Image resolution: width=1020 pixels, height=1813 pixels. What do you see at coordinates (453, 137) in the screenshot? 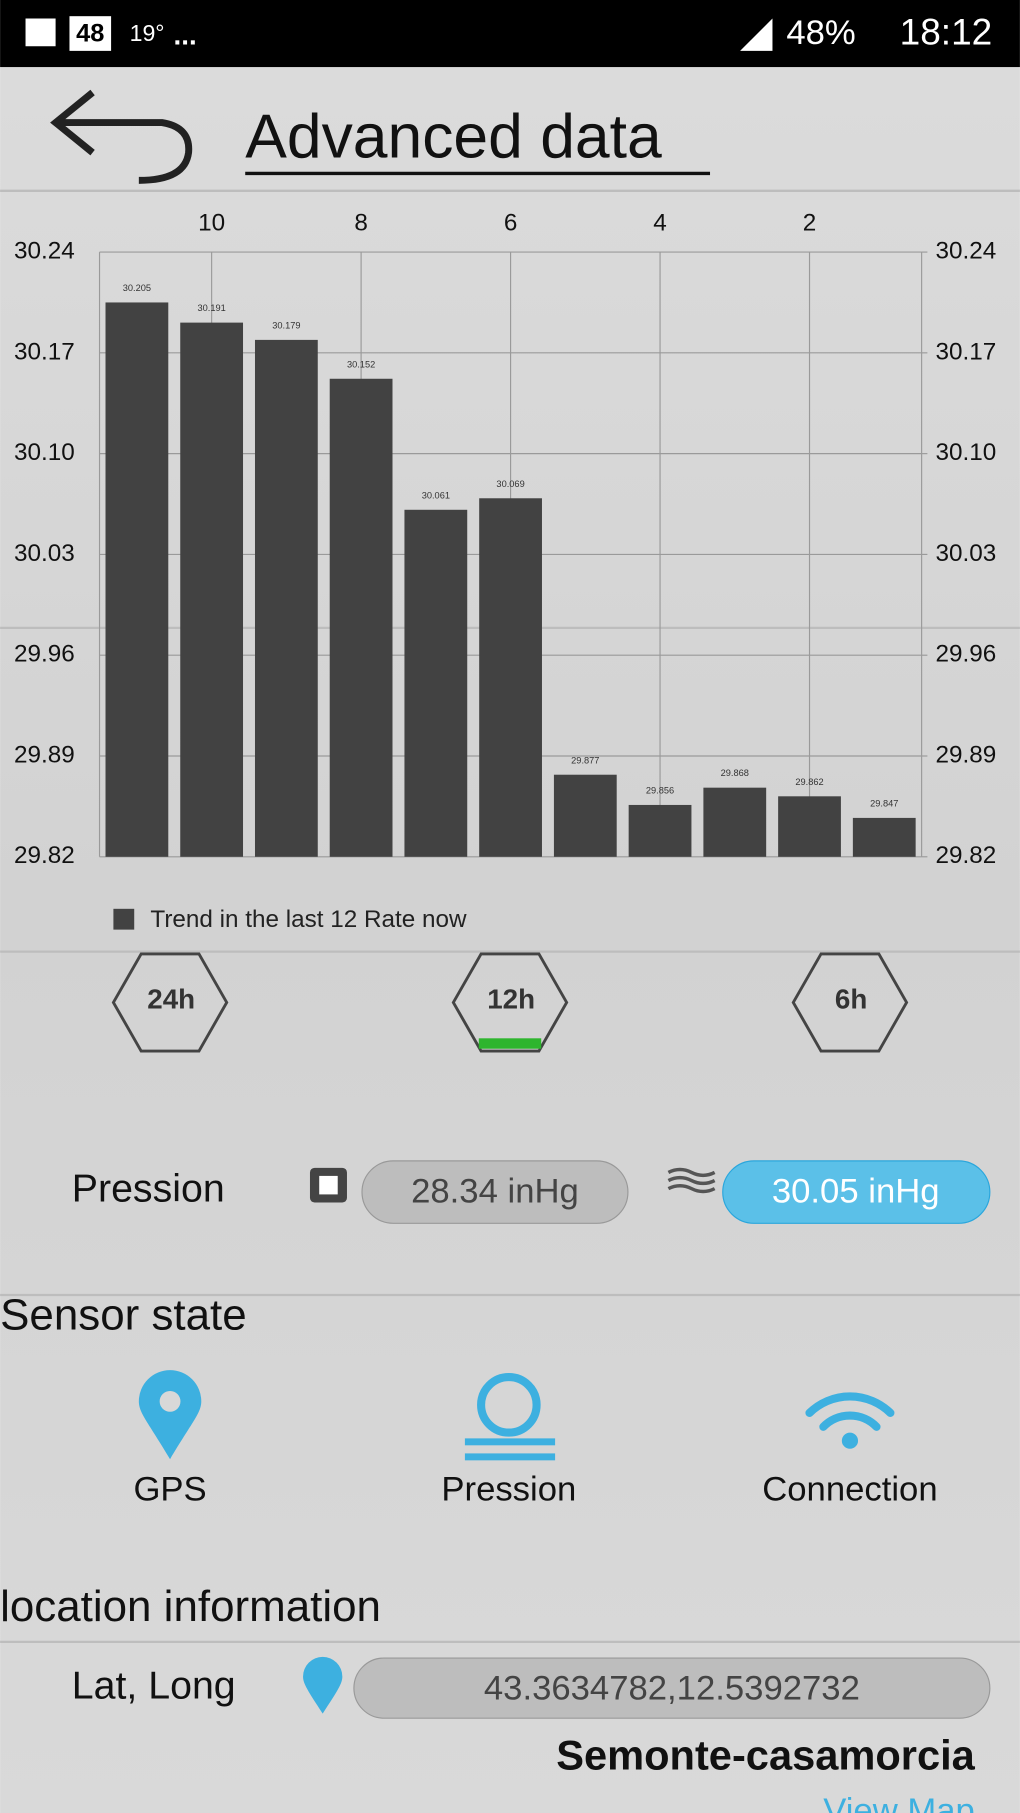
I see `page-title: Advanced data` at bounding box center [453, 137].